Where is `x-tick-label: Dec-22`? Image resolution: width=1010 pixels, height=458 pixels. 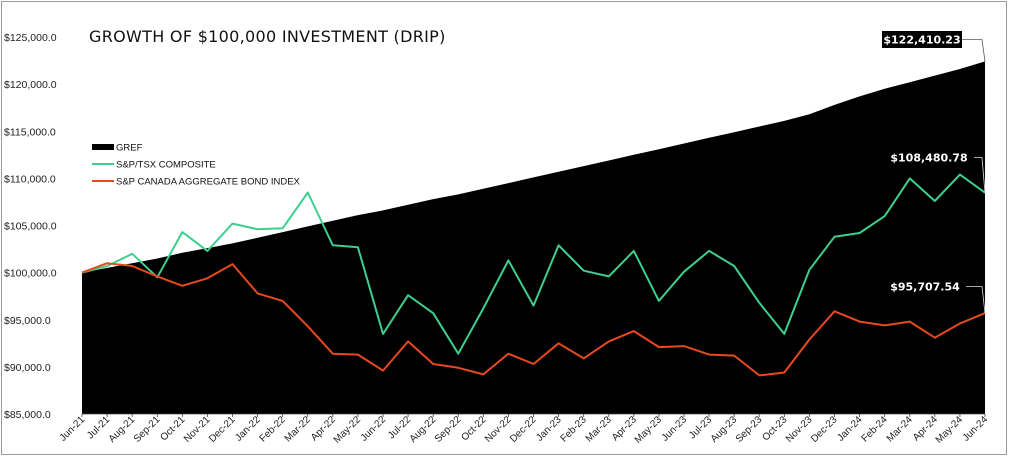
x-tick-label: Dec-22 is located at coordinates (523, 429).